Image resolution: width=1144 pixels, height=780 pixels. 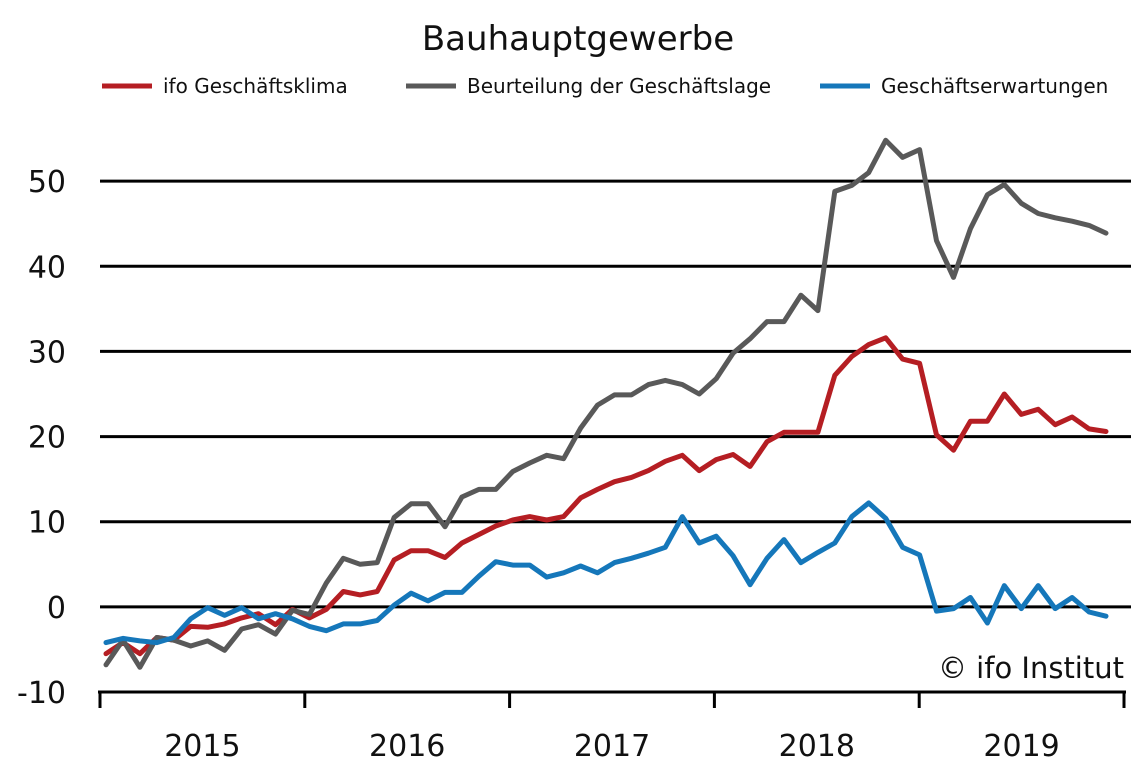 I want to click on y-axis-ticks: -10 0 10 20 30 40 50, so click(x=41, y=438).